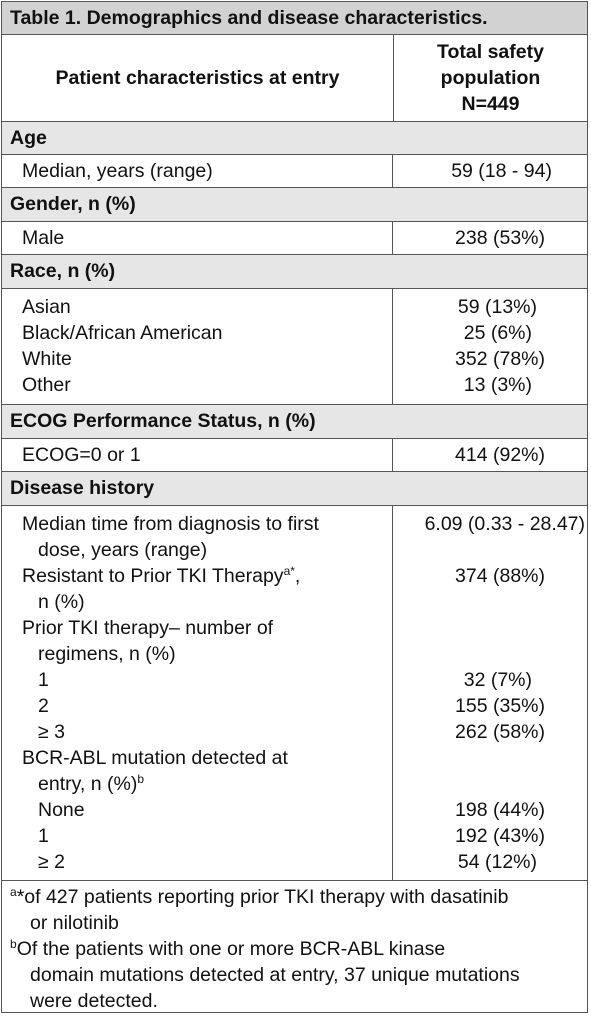  Describe the element at coordinates (91, 783) in the screenshot. I see `row-label-continued: entry, n (%)b` at that location.